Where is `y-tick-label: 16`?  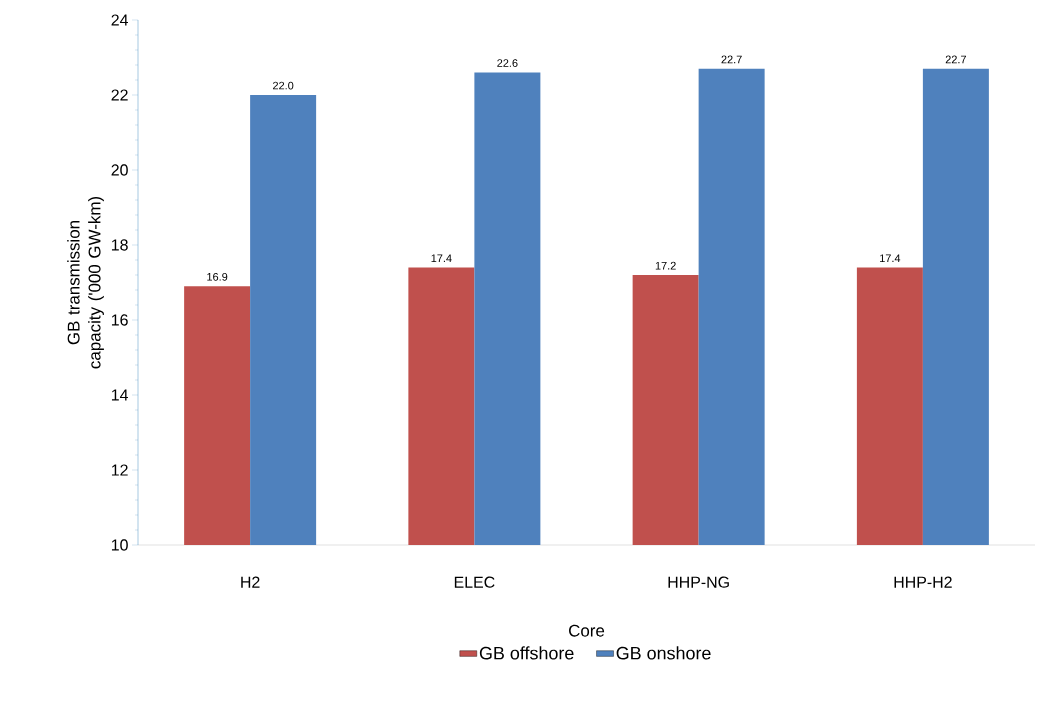 y-tick-label: 16 is located at coordinates (119, 320).